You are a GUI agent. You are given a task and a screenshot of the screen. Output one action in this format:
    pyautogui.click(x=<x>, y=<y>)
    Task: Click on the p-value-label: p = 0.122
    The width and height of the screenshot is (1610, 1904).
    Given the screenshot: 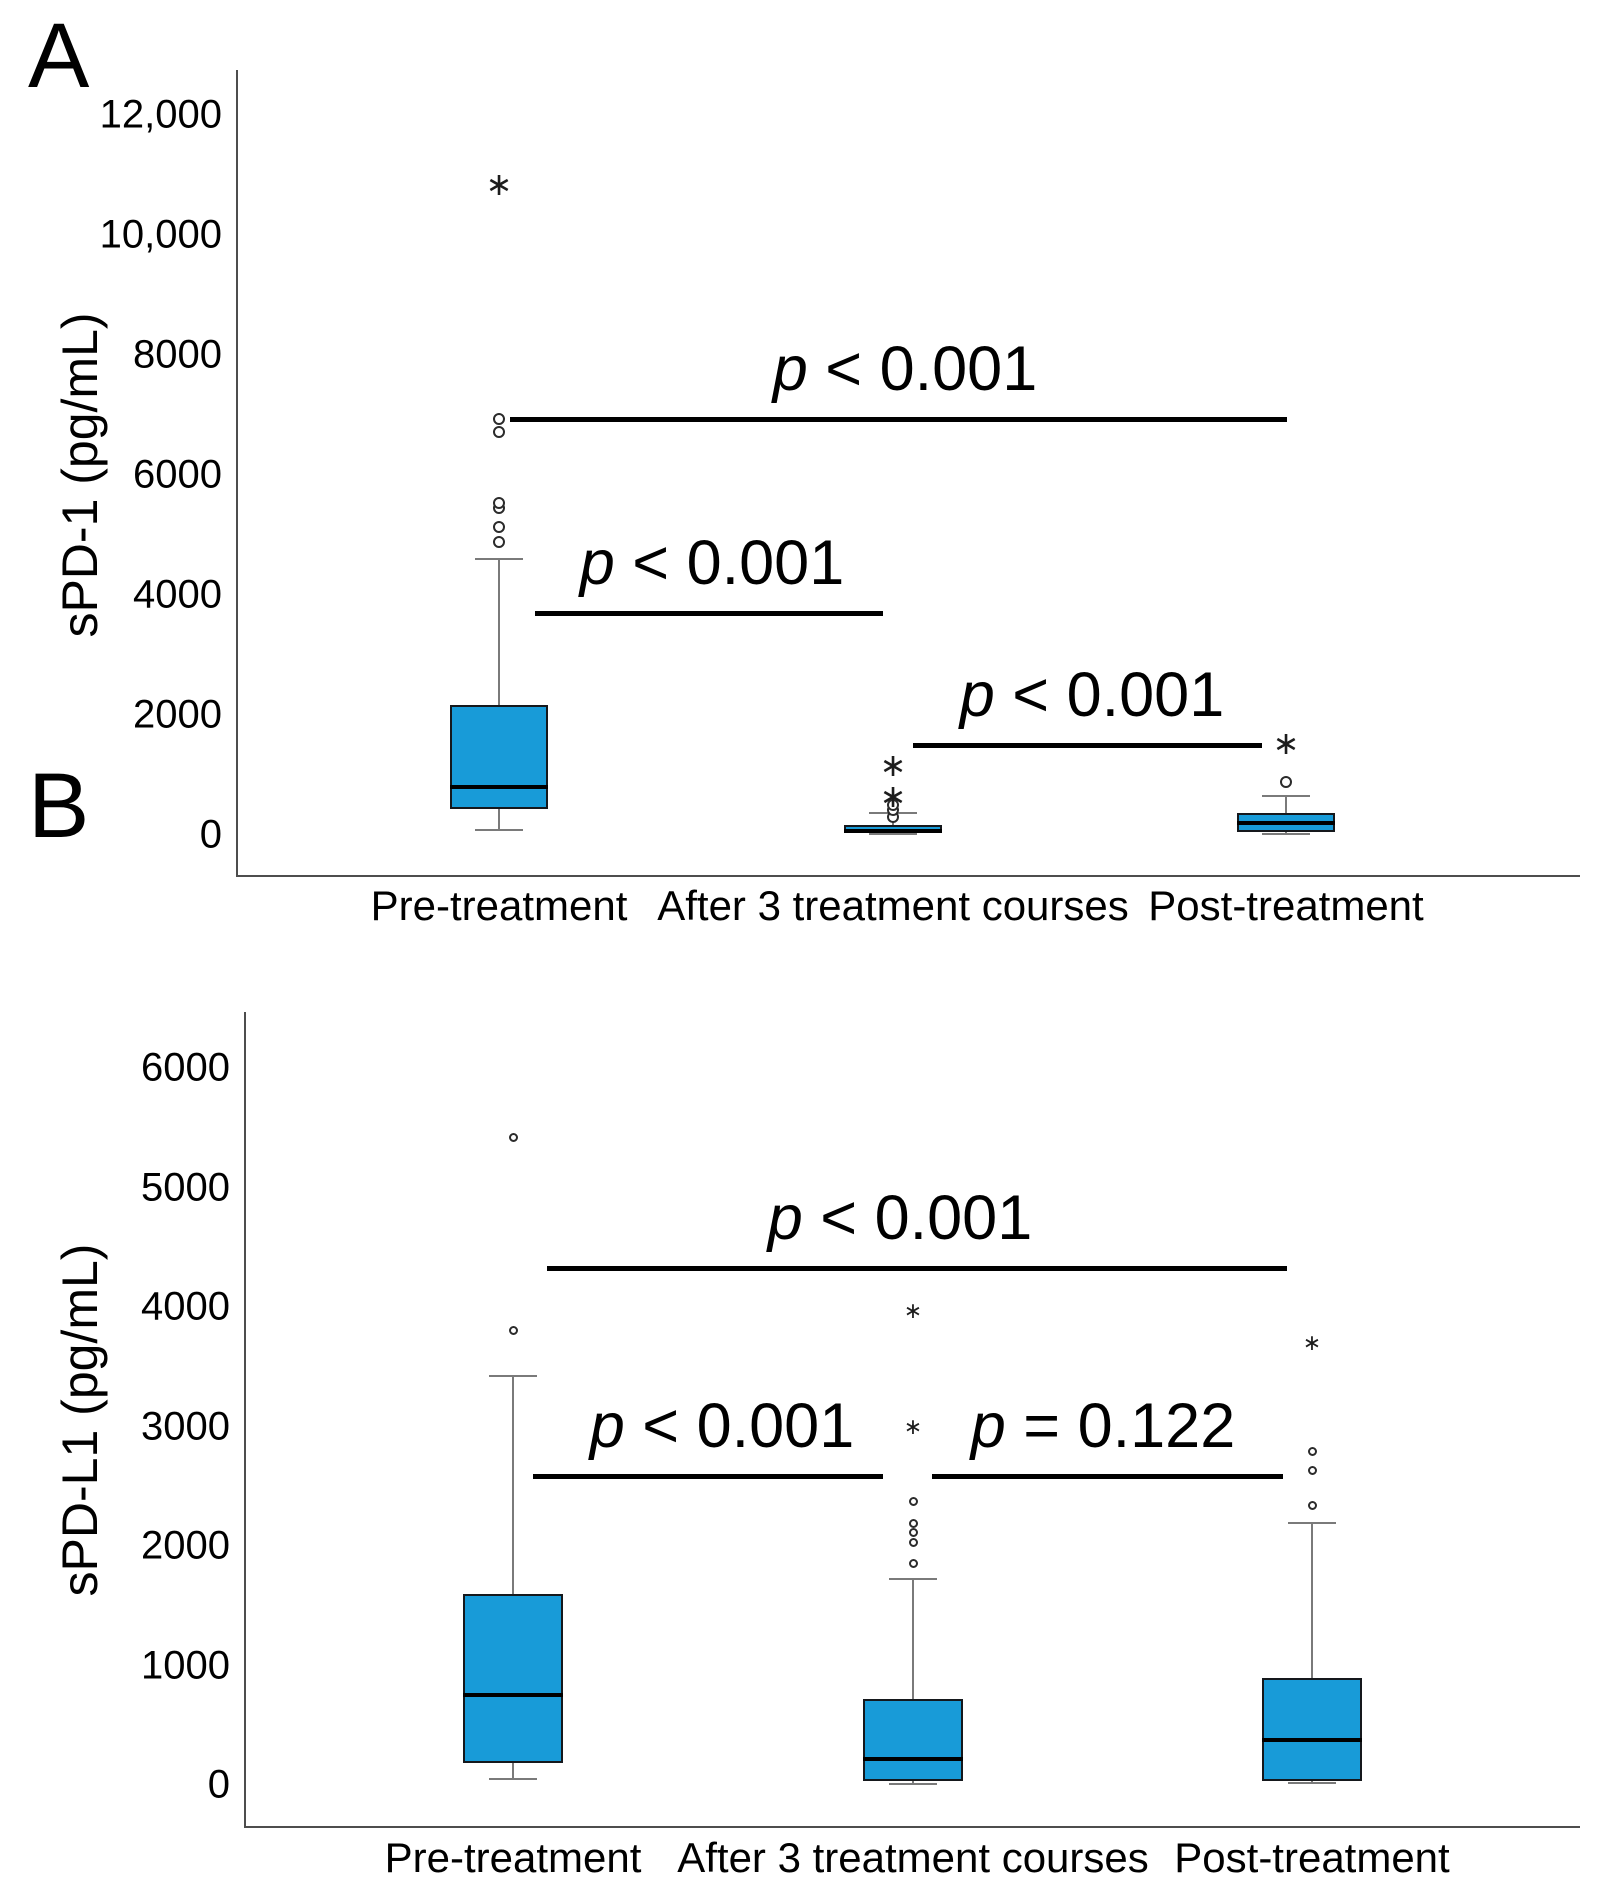 What is the action you would take?
    pyautogui.click(x=1103, y=1426)
    